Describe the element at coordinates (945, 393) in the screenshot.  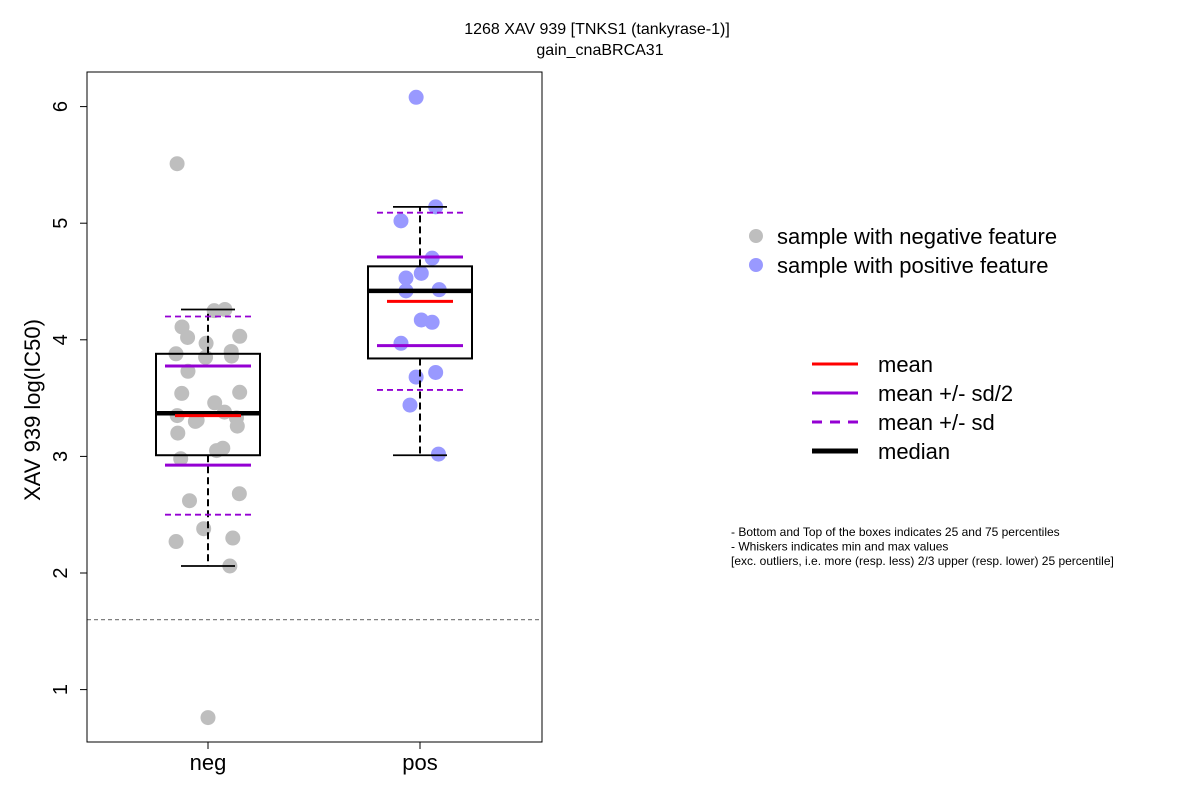
I see `legend-line-label: mean +/- sd/2` at that location.